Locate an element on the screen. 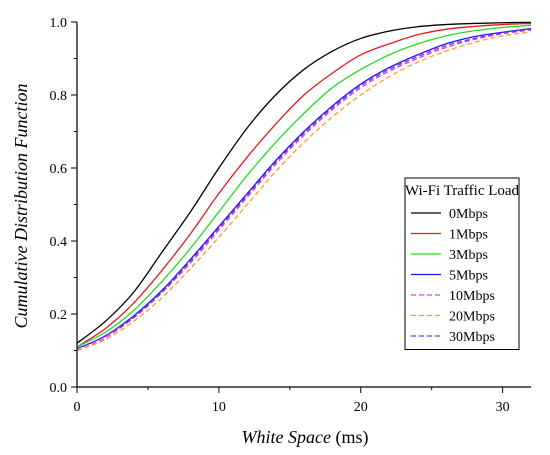 The width and height of the screenshot is (550, 455). y-tick-label: 0.4 is located at coordinates (59, 242).